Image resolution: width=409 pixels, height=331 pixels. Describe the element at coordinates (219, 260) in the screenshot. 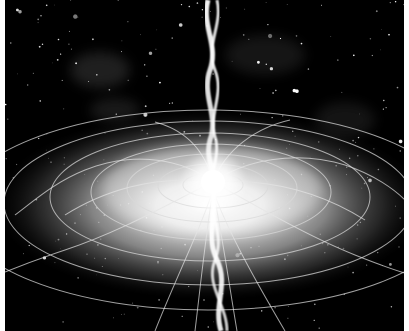

I see `jet-lower` at that location.